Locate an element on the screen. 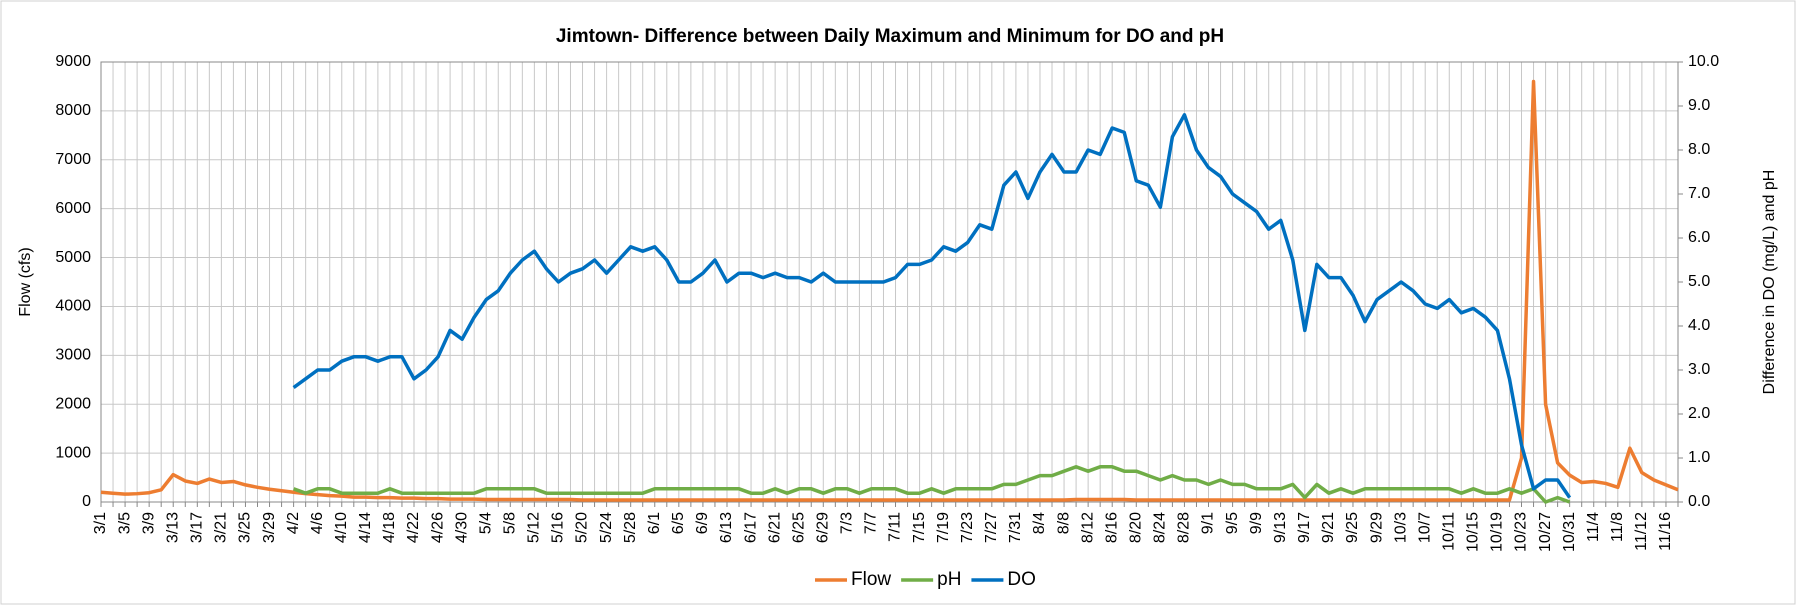 The height and width of the screenshot is (605, 1796). x-tick-label: 7/15 is located at coordinates (919, 527).